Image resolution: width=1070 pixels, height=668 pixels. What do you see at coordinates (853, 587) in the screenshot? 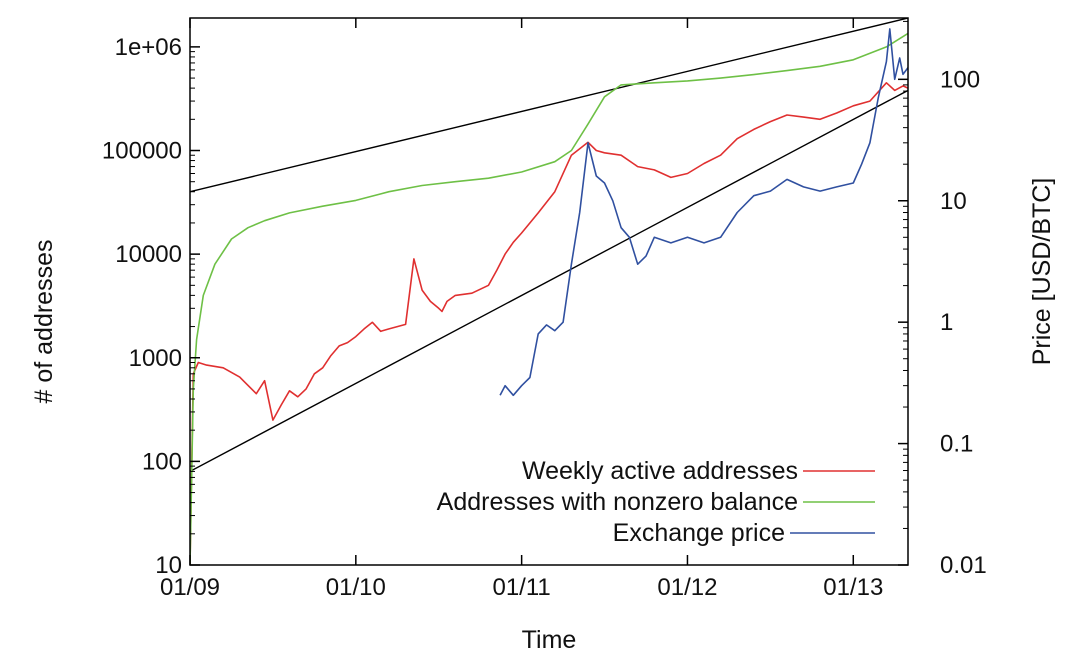
I see `x-tick-label: 01/13` at bounding box center [853, 587].